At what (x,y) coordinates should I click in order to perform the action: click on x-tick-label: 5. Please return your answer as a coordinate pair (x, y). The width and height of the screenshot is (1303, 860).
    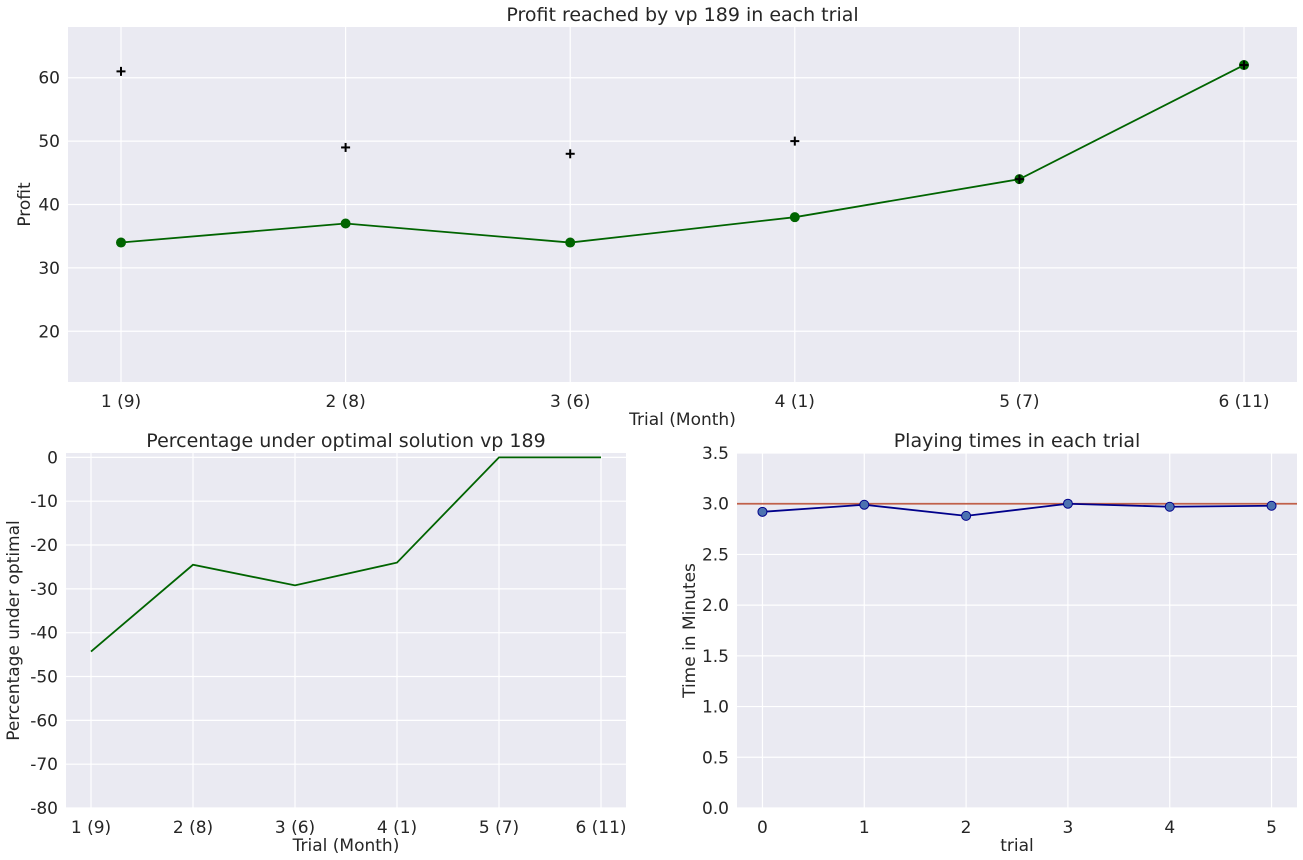
    Looking at the image, I should click on (1271, 828).